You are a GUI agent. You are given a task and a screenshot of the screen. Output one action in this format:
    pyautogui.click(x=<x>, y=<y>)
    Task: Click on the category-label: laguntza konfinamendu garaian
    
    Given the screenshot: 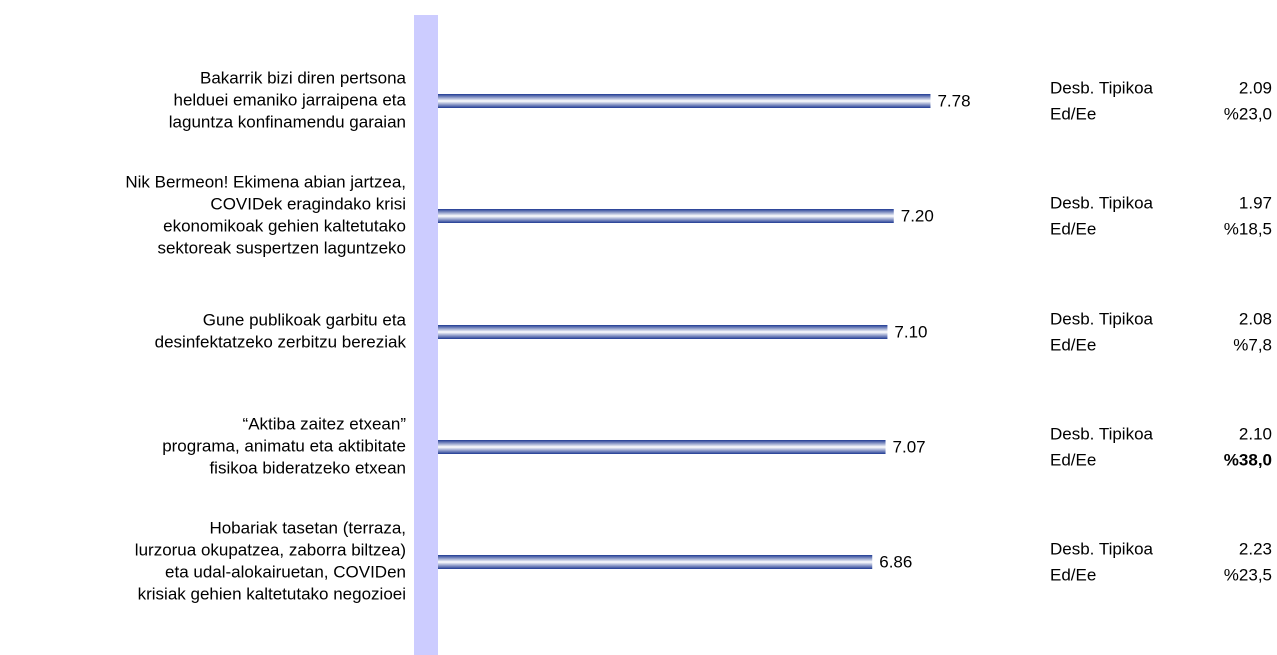 What is the action you would take?
    pyautogui.click(x=287, y=121)
    